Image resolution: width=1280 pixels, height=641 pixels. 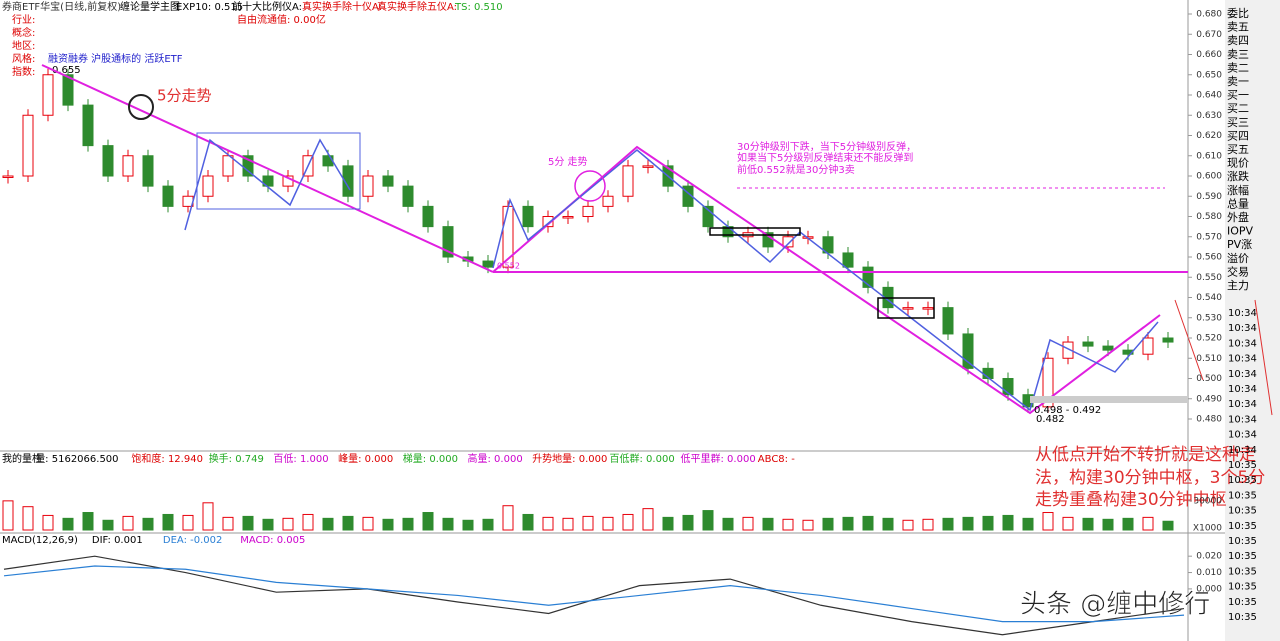 I want to click on y-tick-label: 30000, so click(x=1207, y=501).